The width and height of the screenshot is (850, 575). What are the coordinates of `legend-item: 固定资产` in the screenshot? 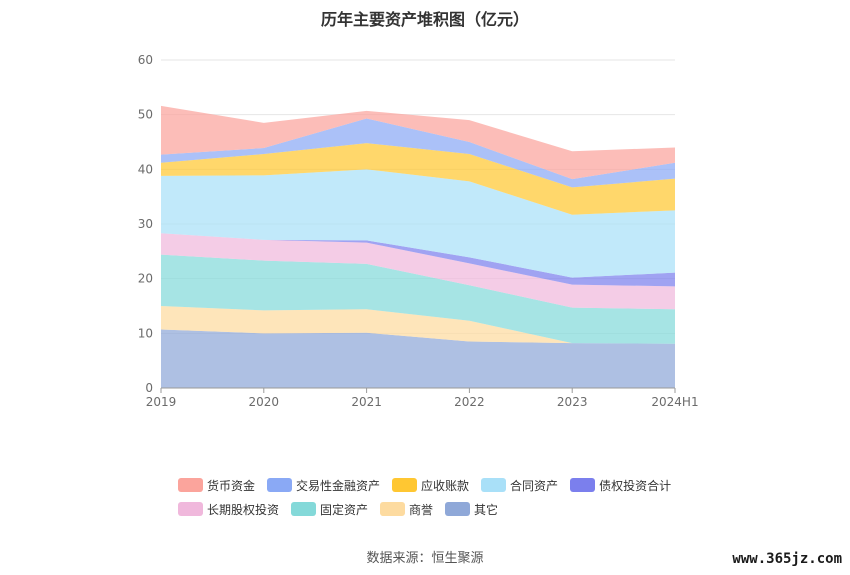 It's located at (329, 509).